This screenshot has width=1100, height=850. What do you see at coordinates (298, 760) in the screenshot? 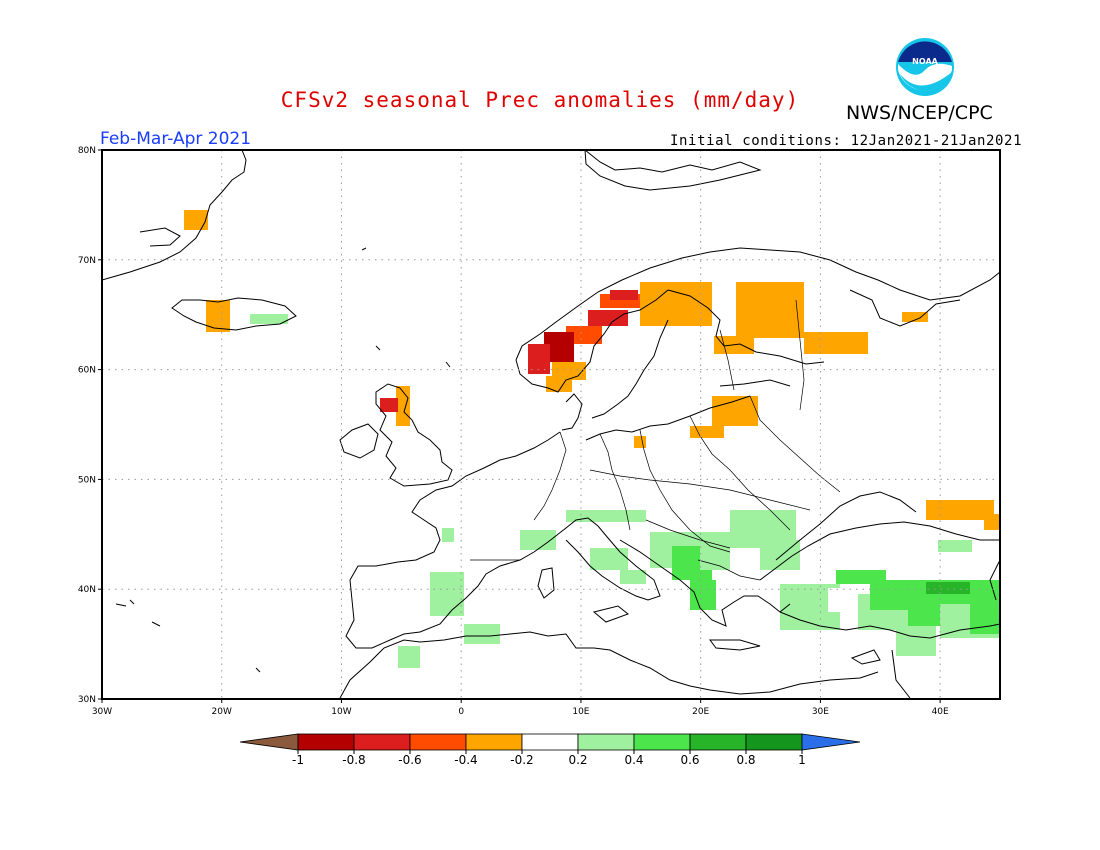
I see `colorbar-label: -1` at bounding box center [298, 760].